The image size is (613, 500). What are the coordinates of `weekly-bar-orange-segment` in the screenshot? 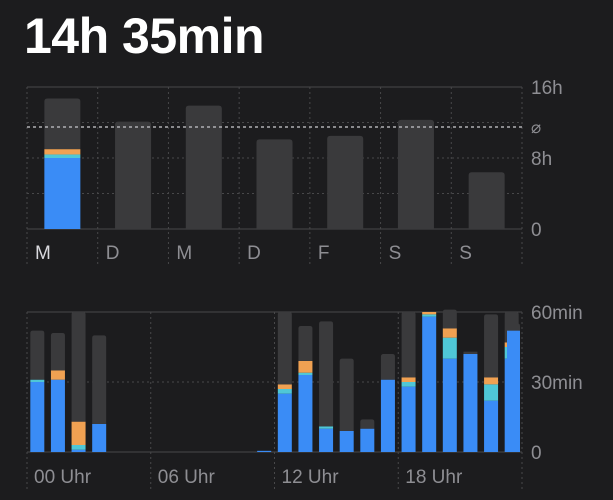 It's located at (62, 152).